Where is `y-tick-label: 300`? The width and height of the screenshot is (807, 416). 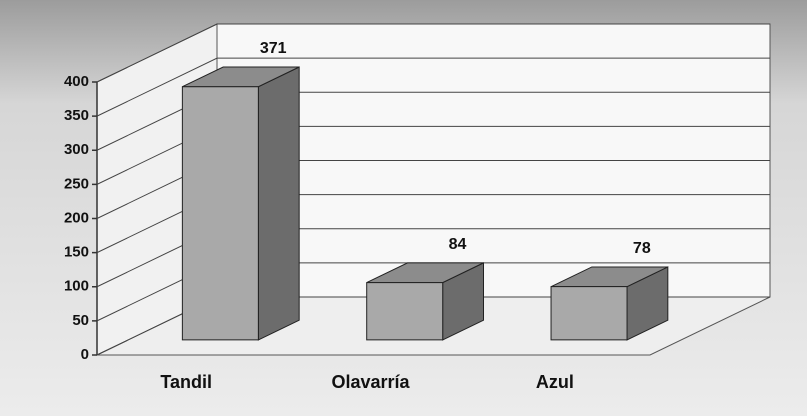 y-tick-label: 300 is located at coordinates (76, 149).